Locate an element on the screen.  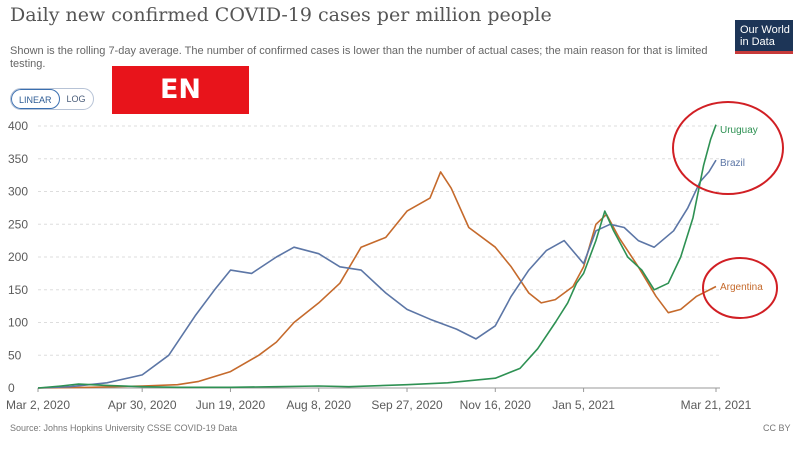
y-tick-label: 250 is located at coordinates (18, 224).